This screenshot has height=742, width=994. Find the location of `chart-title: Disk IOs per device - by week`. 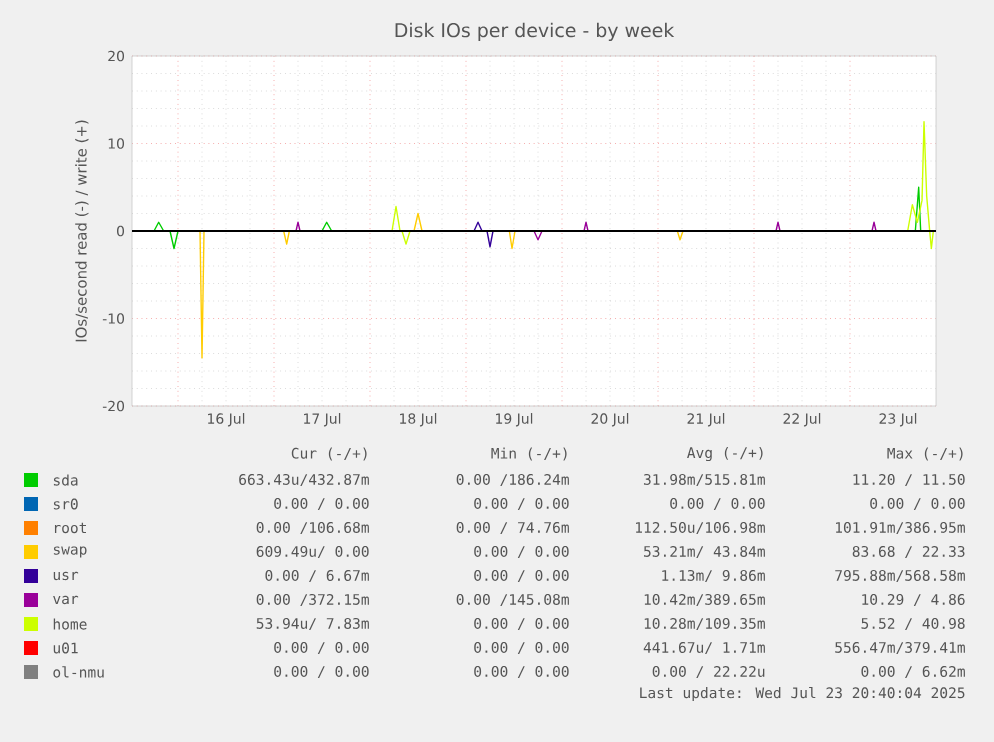

chart-title: Disk IOs per device - by week is located at coordinates (535, 31).